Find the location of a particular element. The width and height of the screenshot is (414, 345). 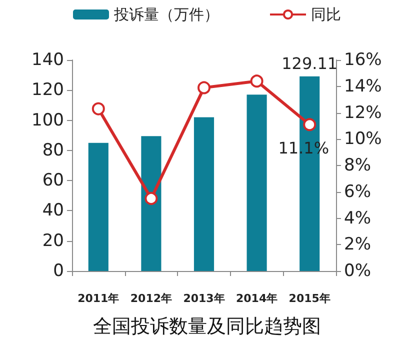

y2-tick-label: 0% is located at coordinates (357, 271).